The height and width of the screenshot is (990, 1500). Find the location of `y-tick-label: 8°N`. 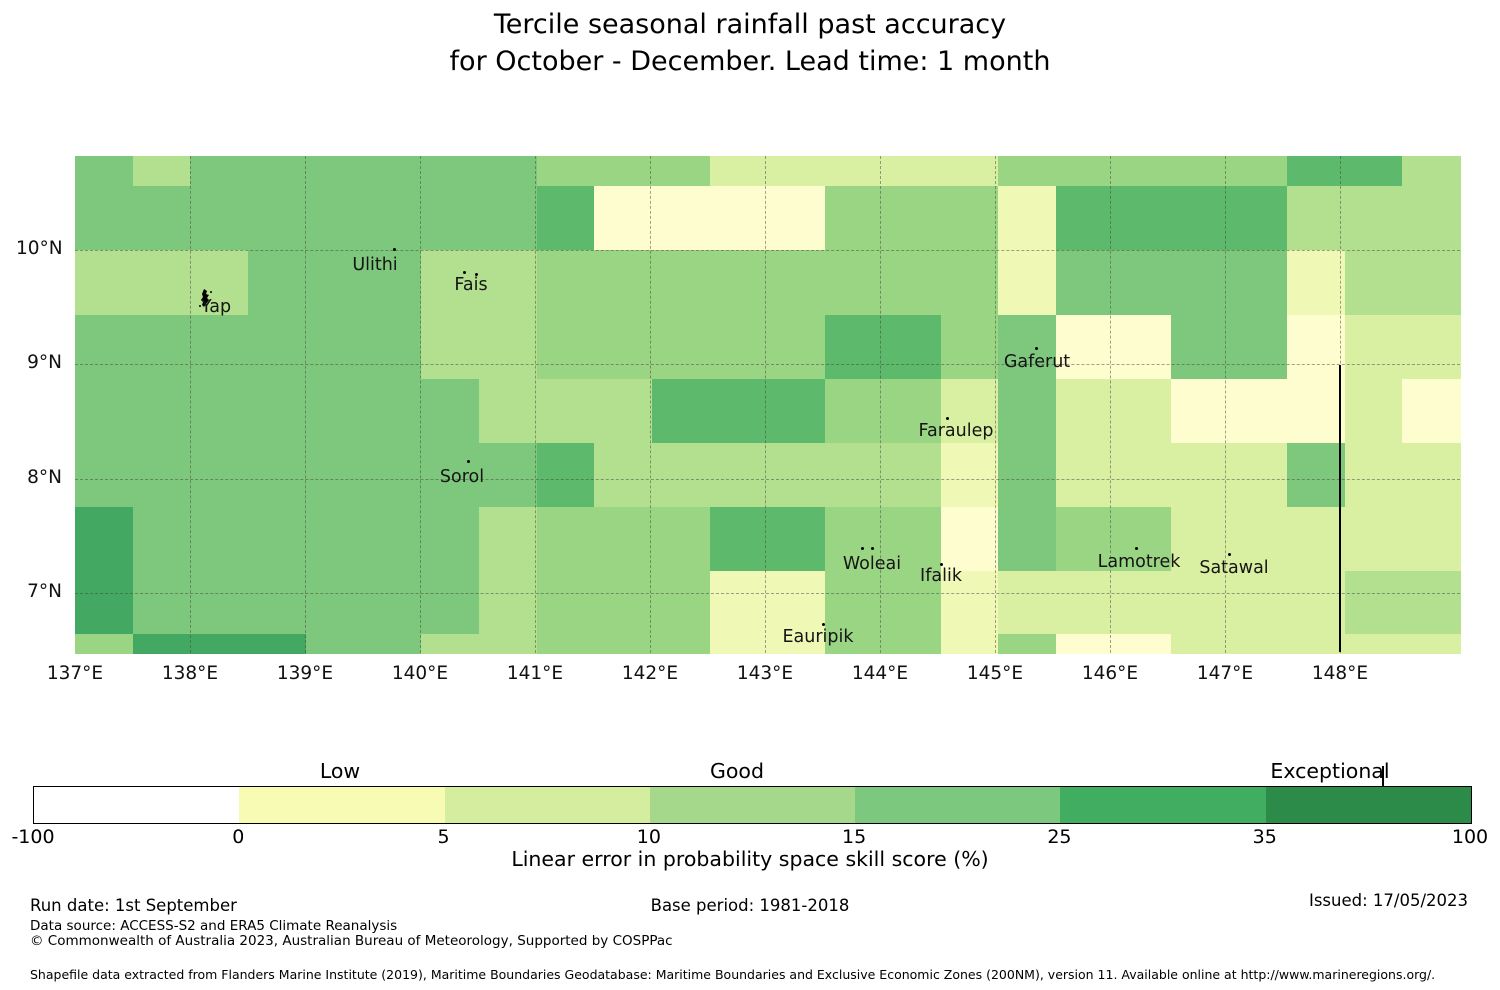

y-tick-label: 8°N is located at coordinates (44, 477).